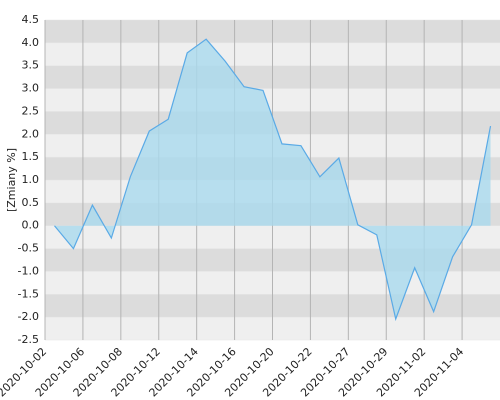  I want to click on y-tick-label: -1.0, so click(28, 270).